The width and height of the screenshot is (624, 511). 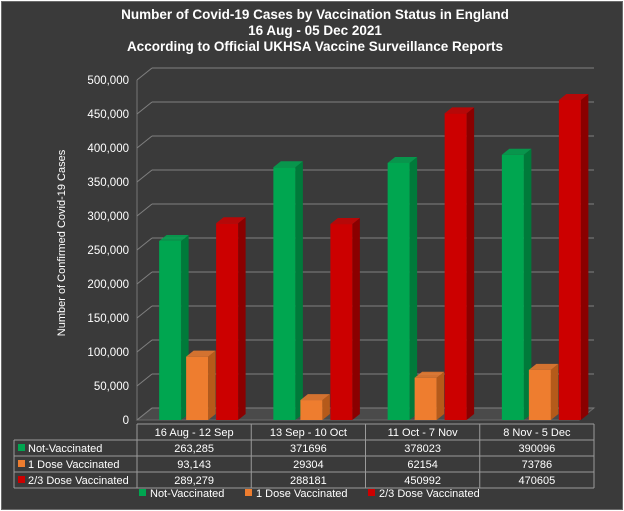 What do you see at coordinates (539, 394) in the screenshot?
I see `bar-1-dose-vaccinated-3-front` at bounding box center [539, 394].